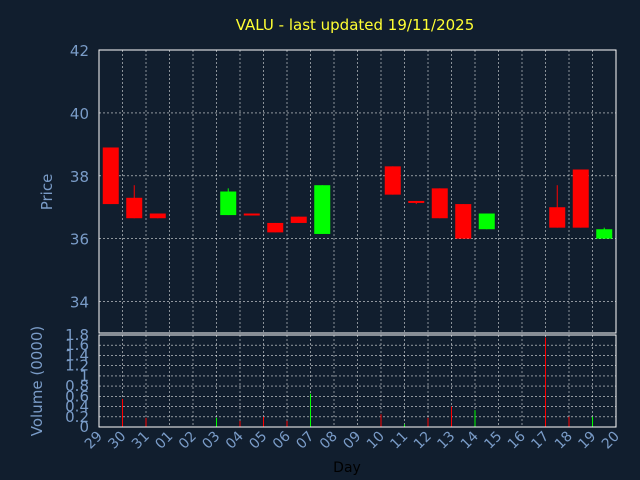 The height and width of the screenshot is (480, 640). I want to click on volume-y-tick-label: 0, so click(84, 427).